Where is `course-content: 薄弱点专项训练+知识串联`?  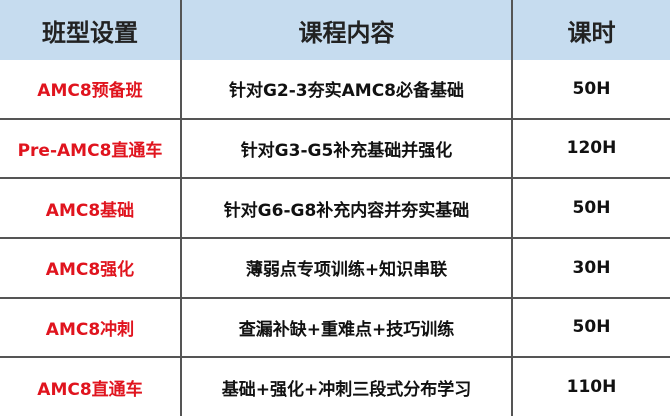 course-content: 薄弱点专项训练+知识串联 is located at coordinates (346, 267).